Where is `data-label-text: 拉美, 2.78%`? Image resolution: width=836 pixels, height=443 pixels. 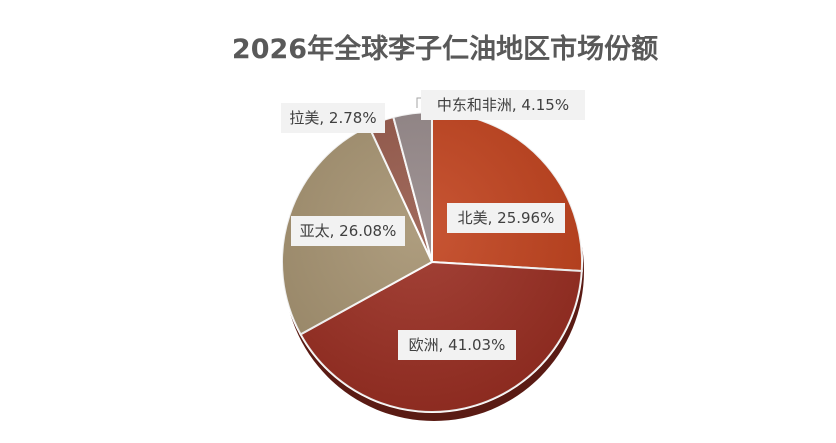 data-label-text: 拉美, 2.78% is located at coordinates (332, 118).